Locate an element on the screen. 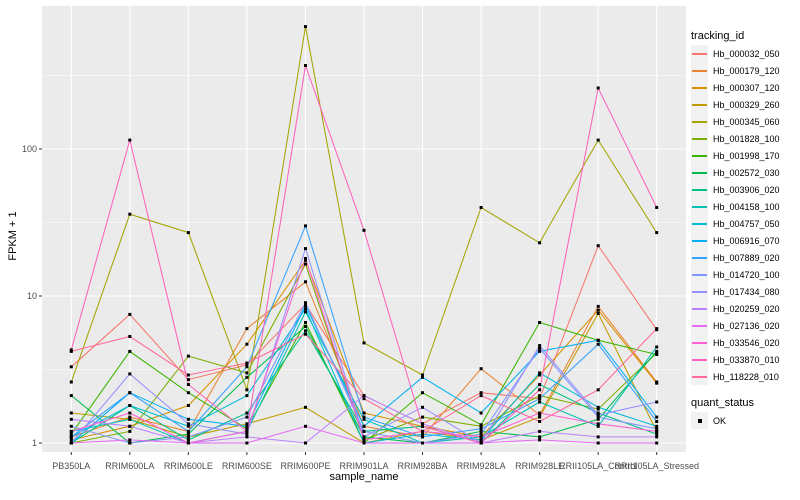 This screenshot has height=500, width=800. legend-label: Hb_014720_100 is located at coordinates (746, 274).